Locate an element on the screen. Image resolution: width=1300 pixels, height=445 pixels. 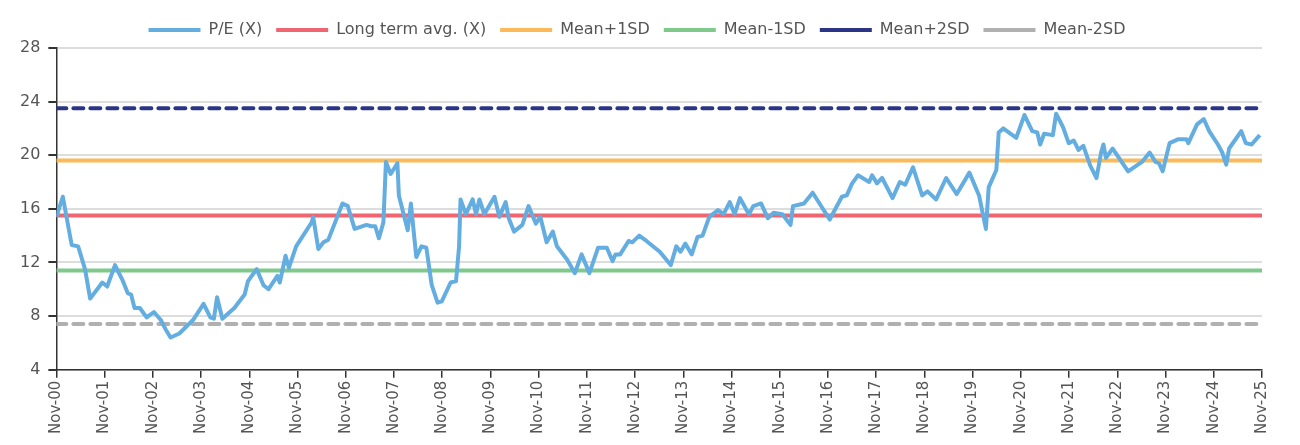
x-tick-label: Nov-16 is located at coordinates (826, 407).